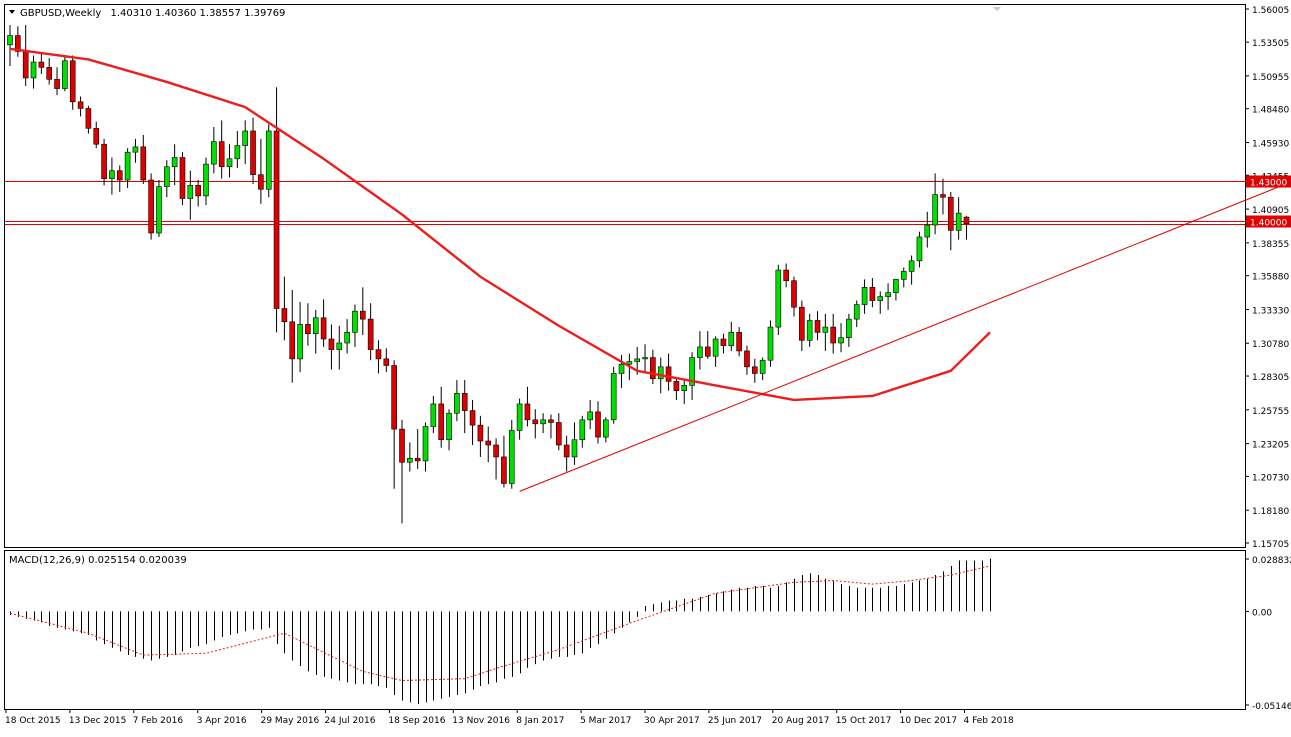 Image resolution: width=1291 pixels, height=737 pixels. I want to click on price-tick-label: 1.20730, so click(1270, 478).